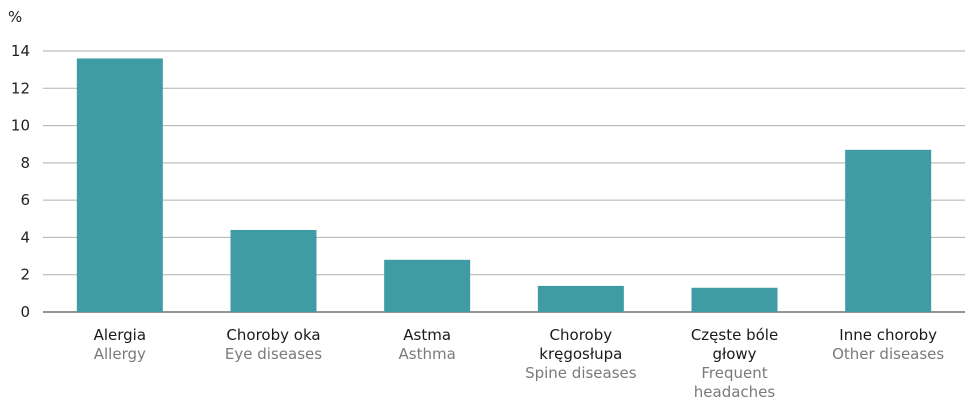 This screenshot has width=972, height=405. Describe the element at coordinates (580, 354) in the screenshot. I see `category-label-polish: kręgosłupa` at that location.